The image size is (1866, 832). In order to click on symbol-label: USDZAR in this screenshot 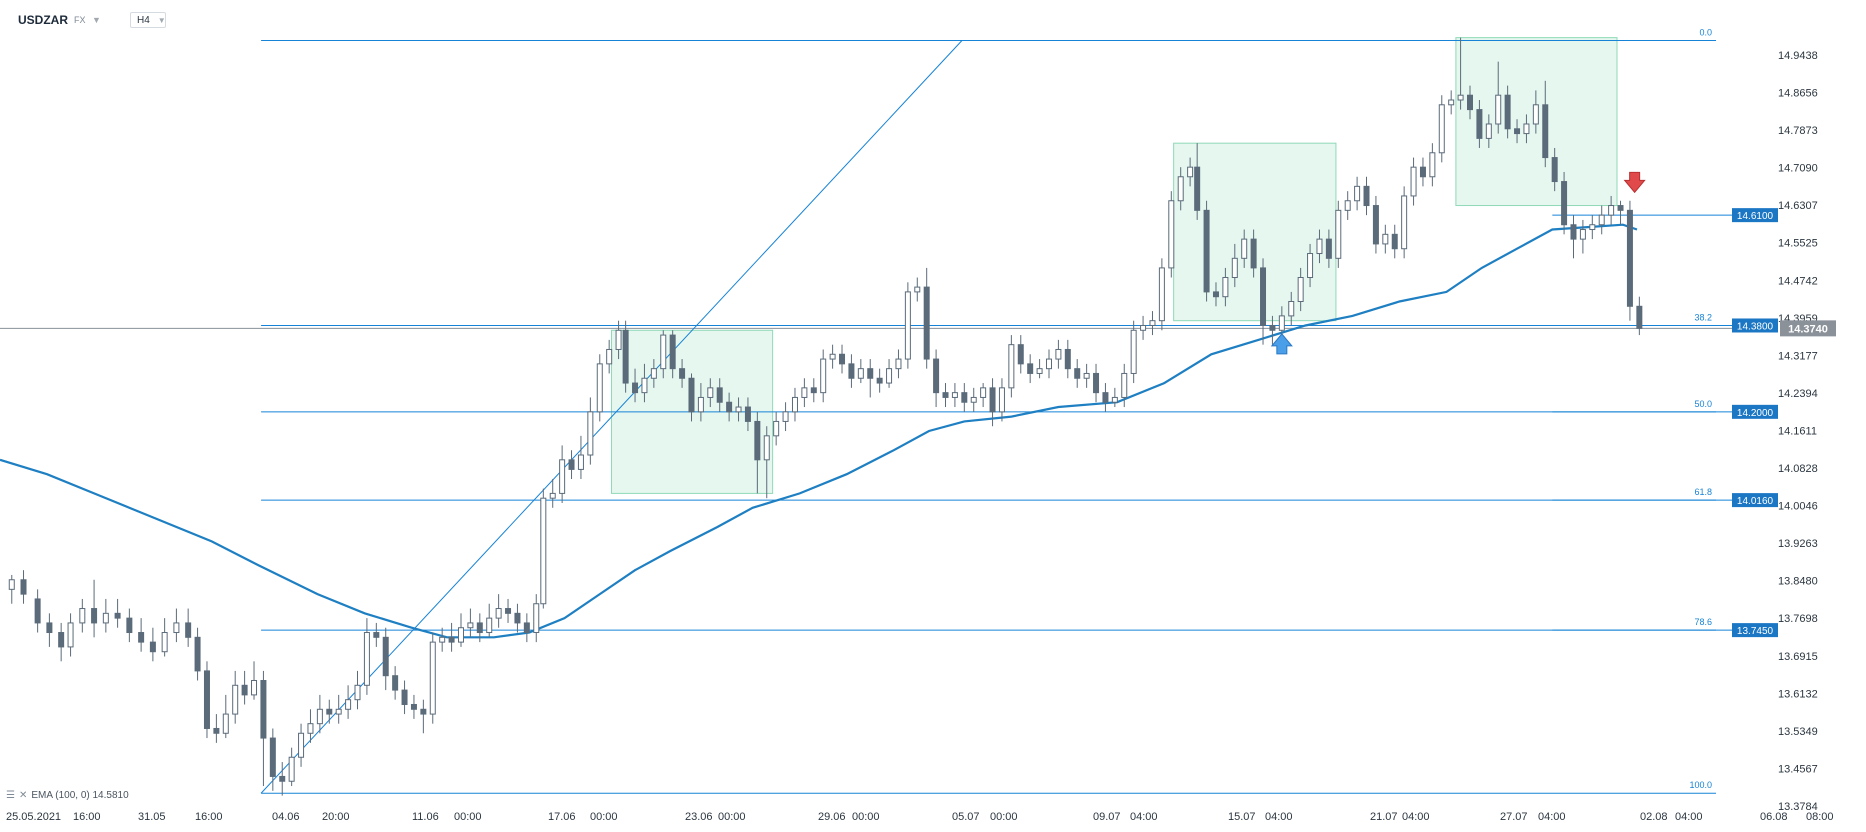, I will do `click(43, 20)`.